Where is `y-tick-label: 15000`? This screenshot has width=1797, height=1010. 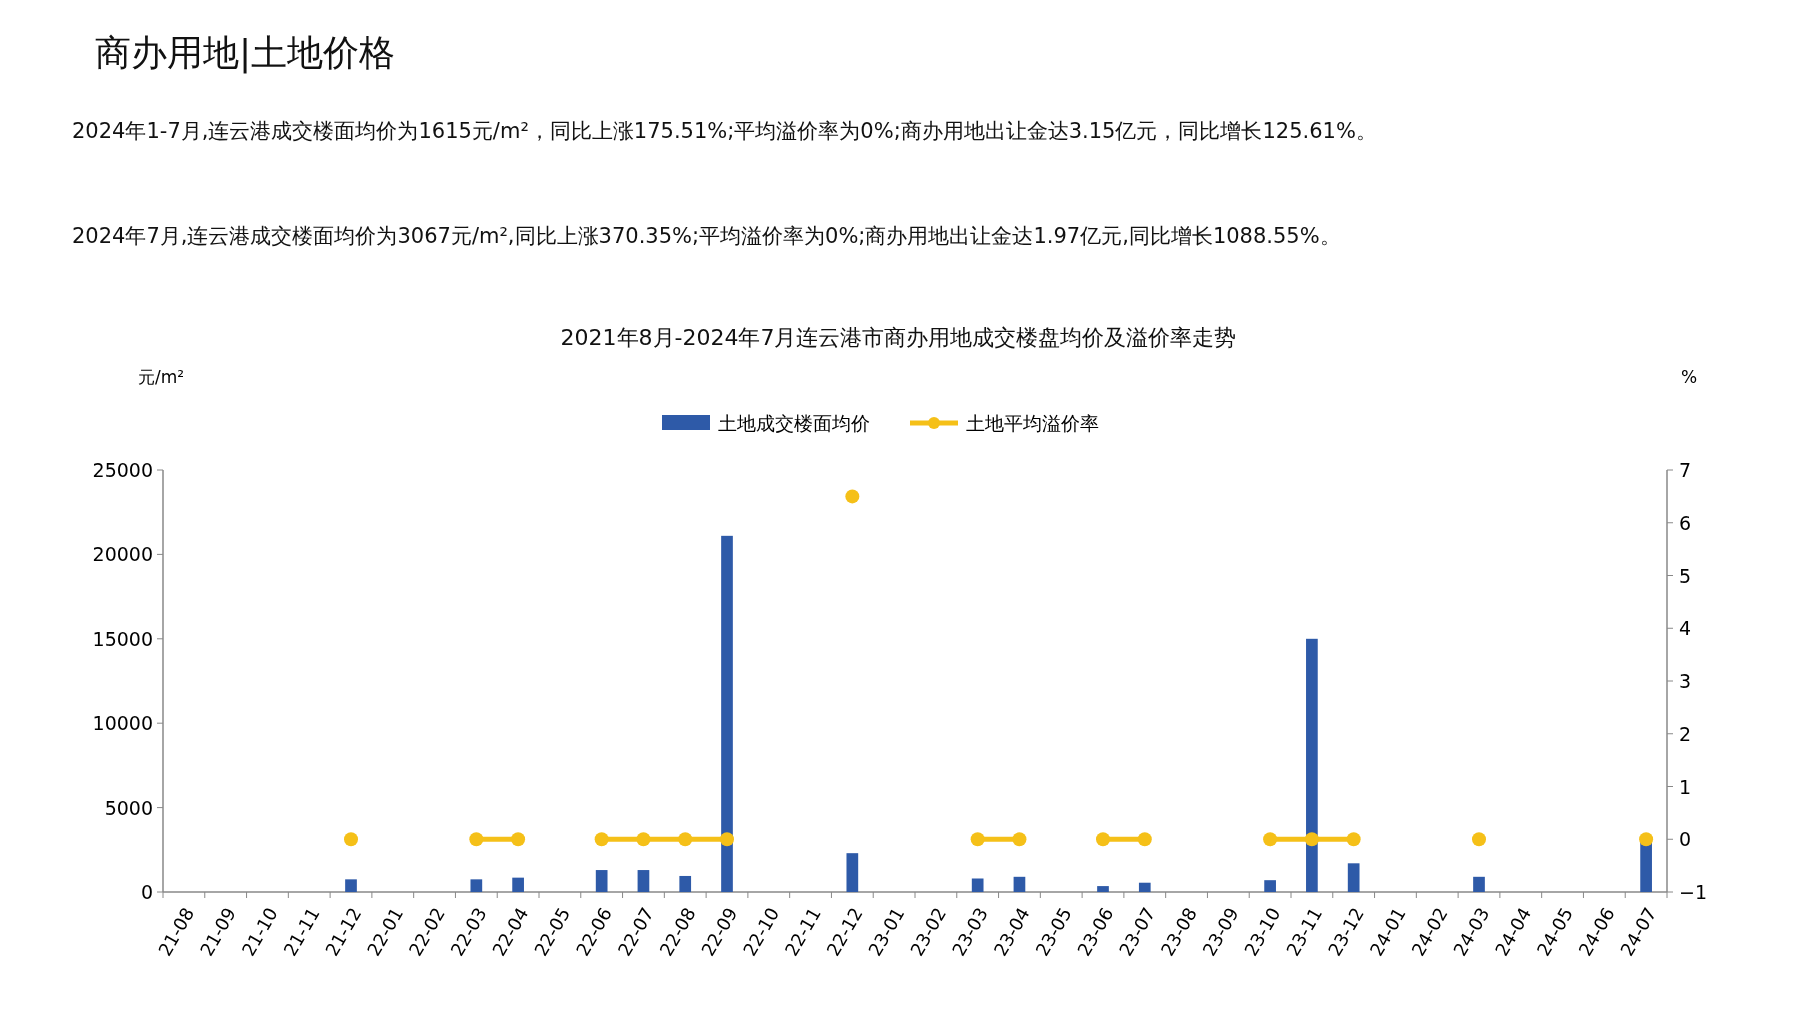
y-tick-label: 15000 is located at coordinates (122, 638).